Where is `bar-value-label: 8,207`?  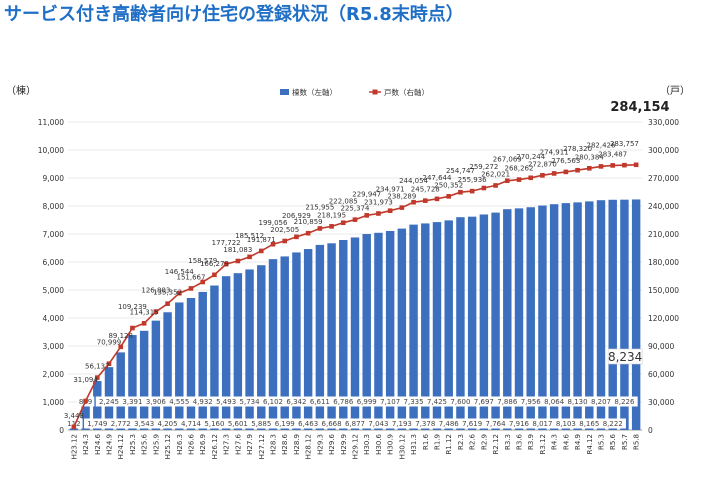 bar-value-label: 8,207 is located at coordinates (601, 402).